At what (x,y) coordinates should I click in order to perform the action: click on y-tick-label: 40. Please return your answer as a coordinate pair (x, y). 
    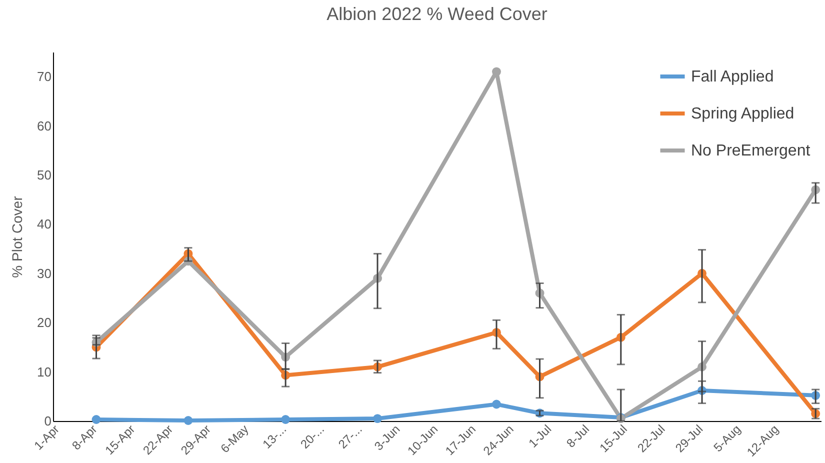
    Looking at the image, I should click on (44, 224).